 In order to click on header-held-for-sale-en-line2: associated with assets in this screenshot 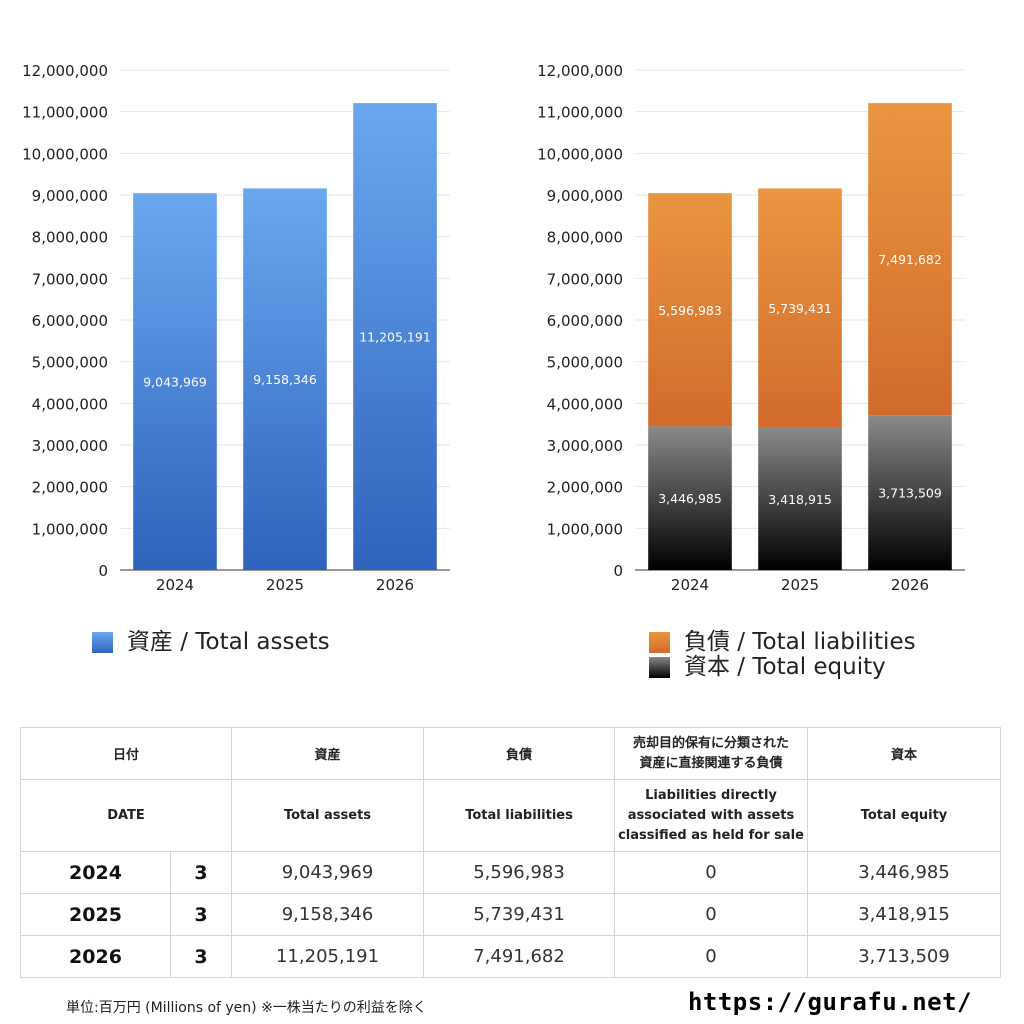, I will do `click(711, 815)`.